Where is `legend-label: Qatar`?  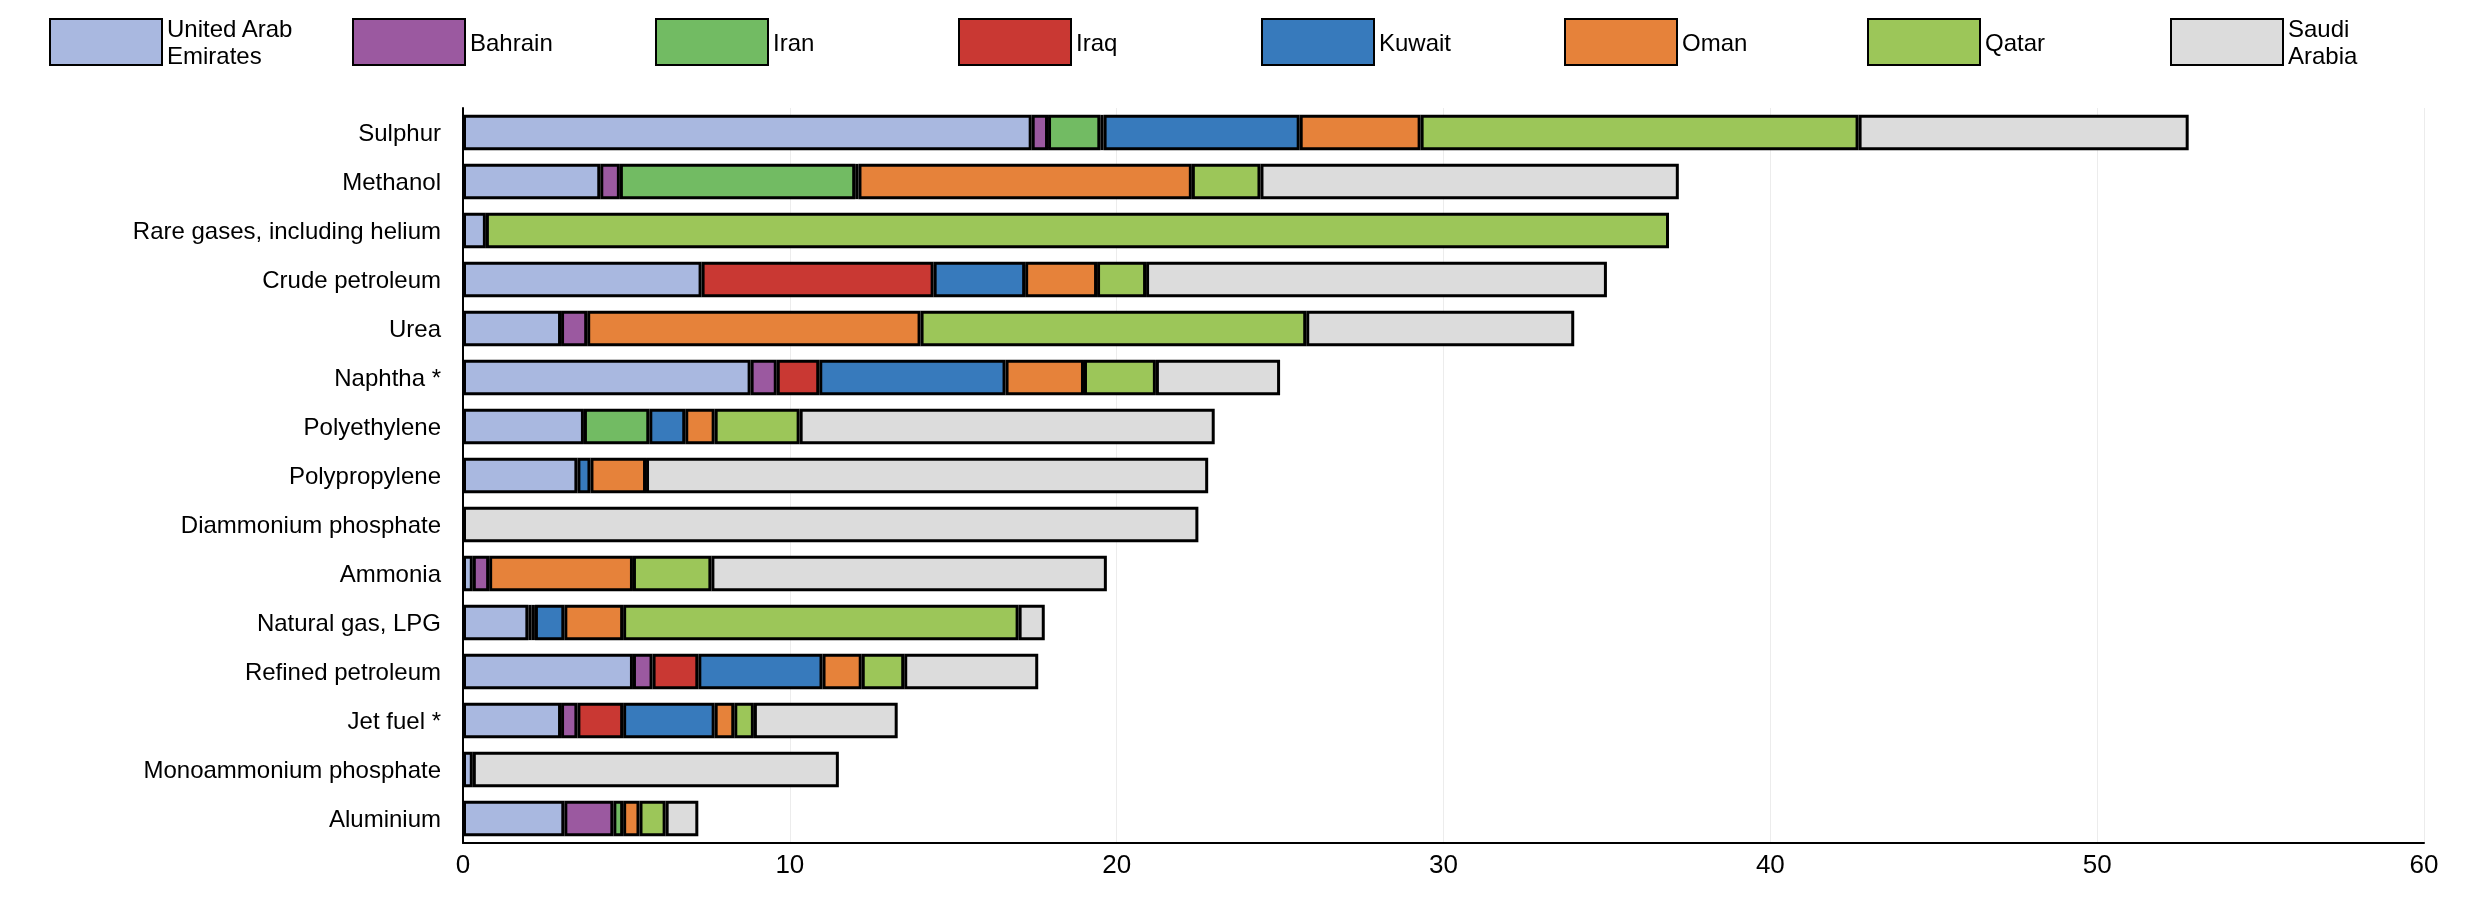
legend-label: Qatar is located at coordinates (2015, 42).